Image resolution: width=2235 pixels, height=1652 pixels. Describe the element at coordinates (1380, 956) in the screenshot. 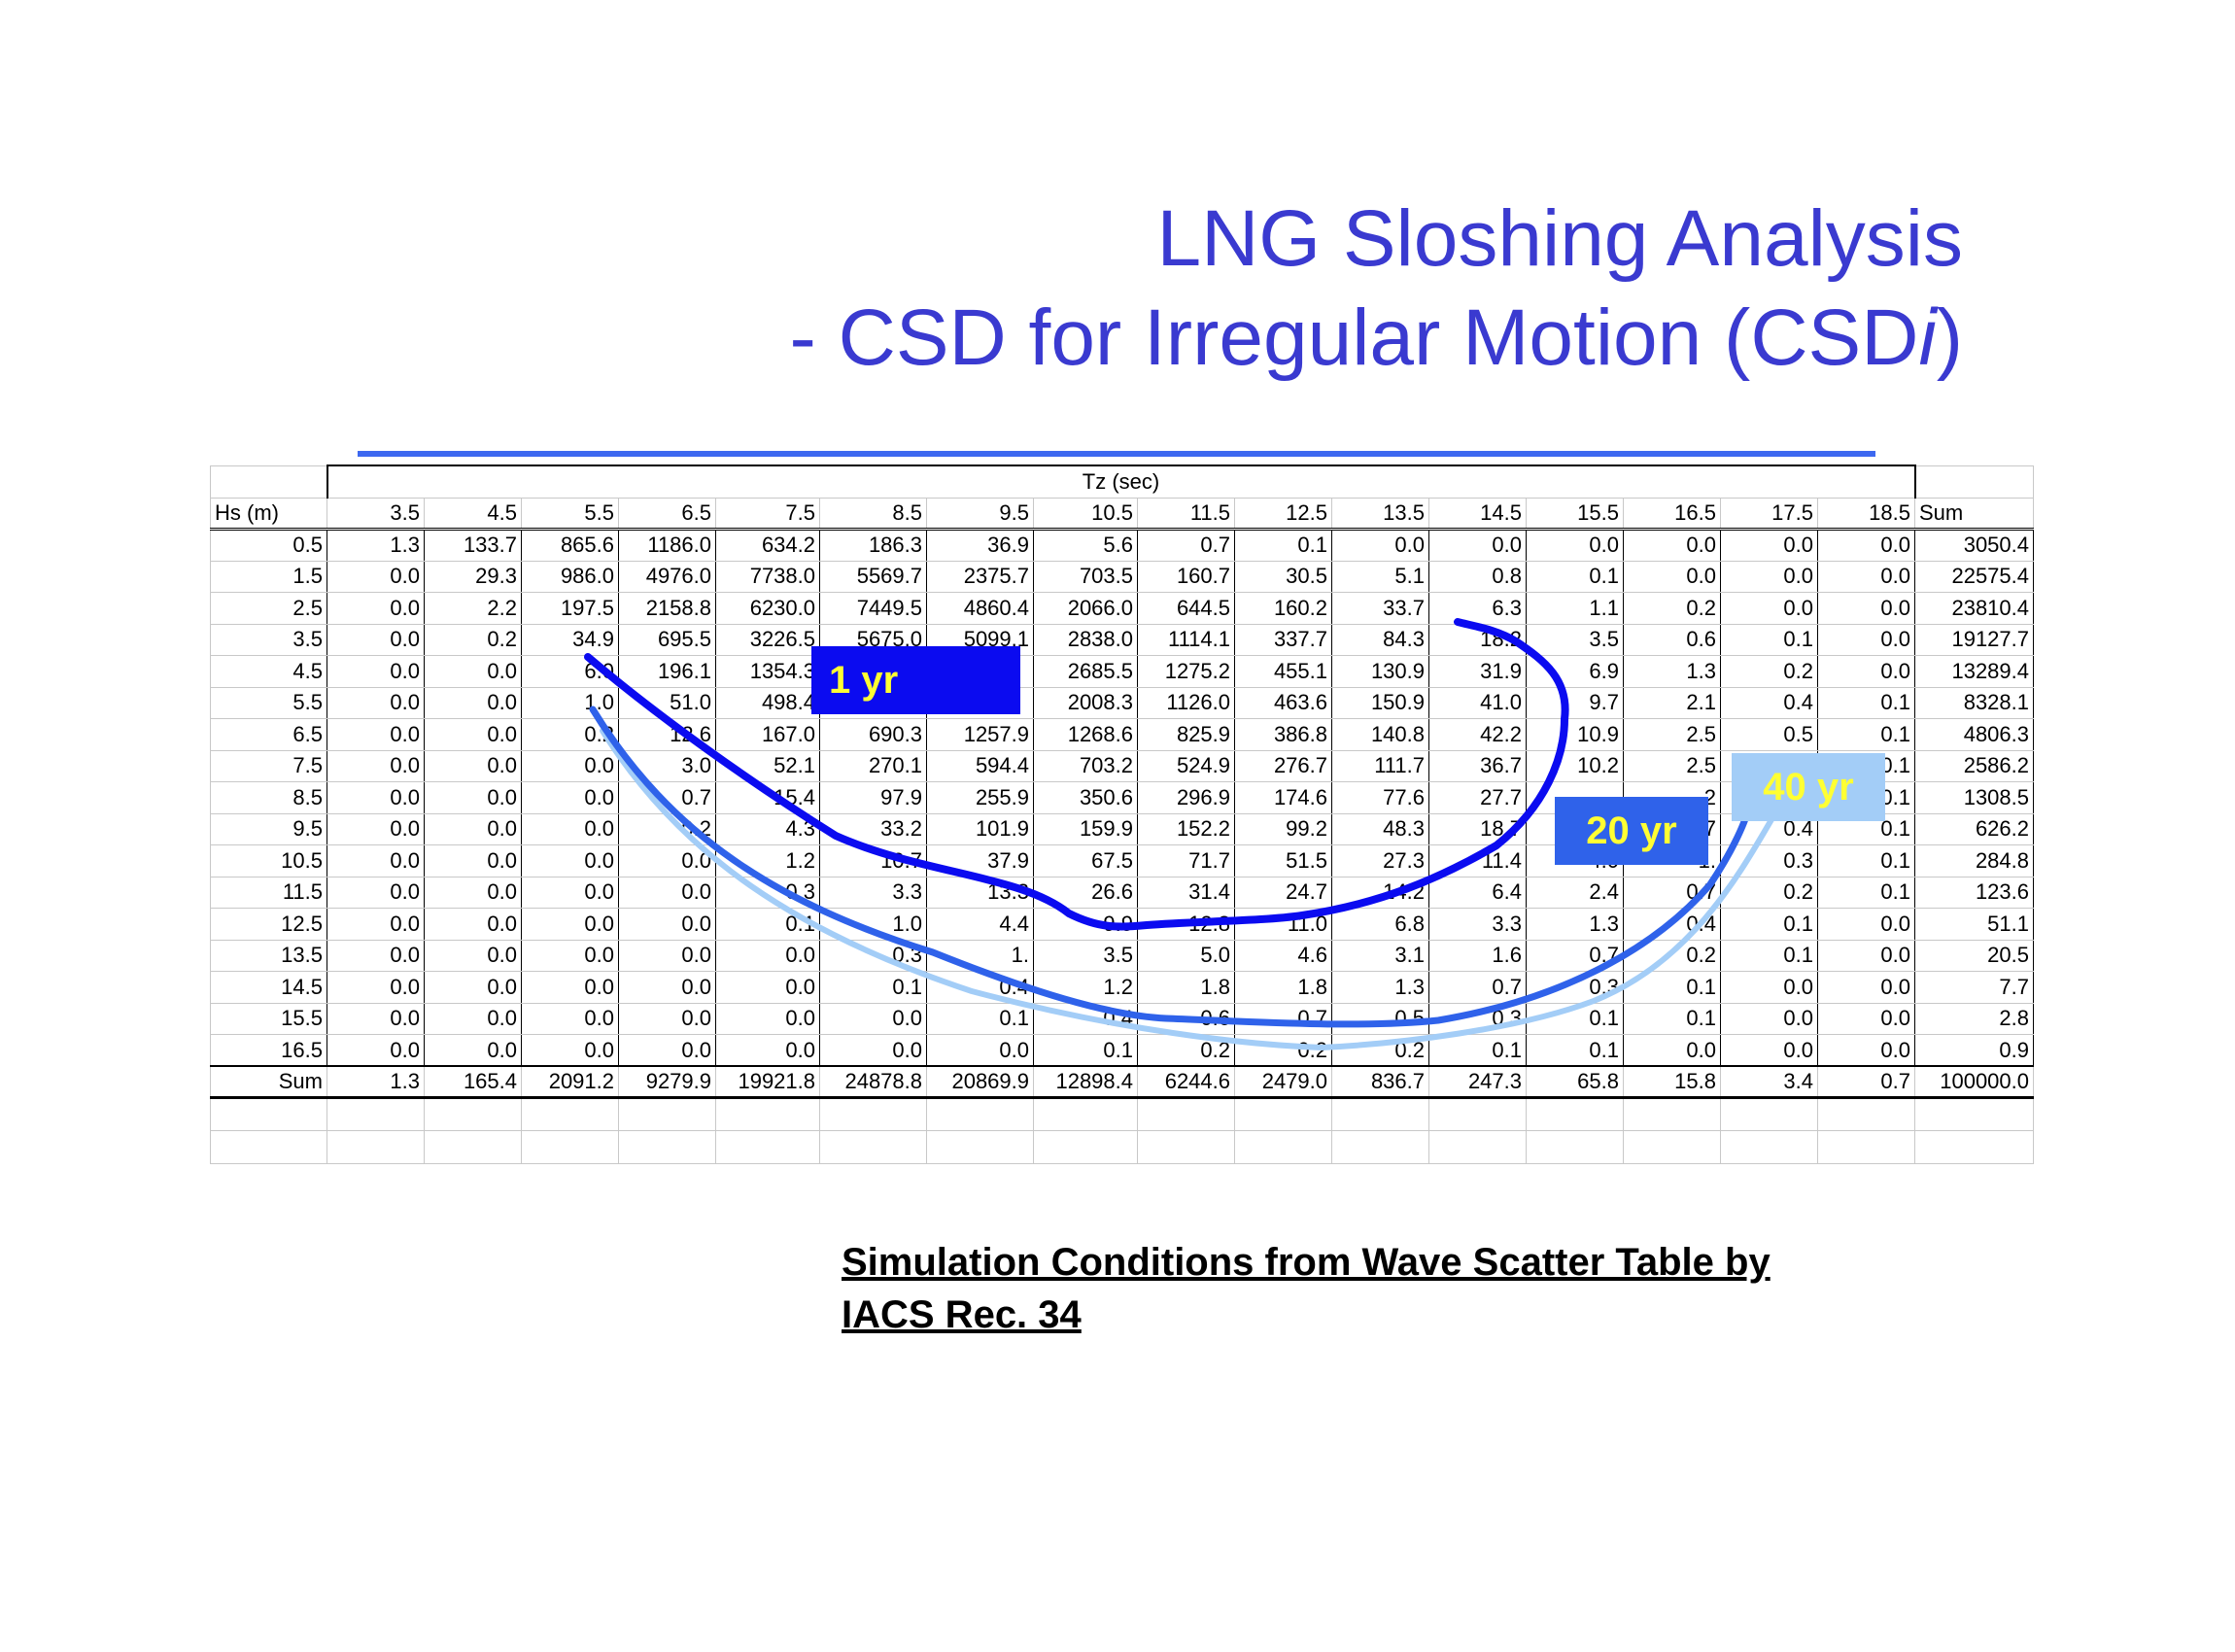

I see `table-cell: 3.1` at that location.